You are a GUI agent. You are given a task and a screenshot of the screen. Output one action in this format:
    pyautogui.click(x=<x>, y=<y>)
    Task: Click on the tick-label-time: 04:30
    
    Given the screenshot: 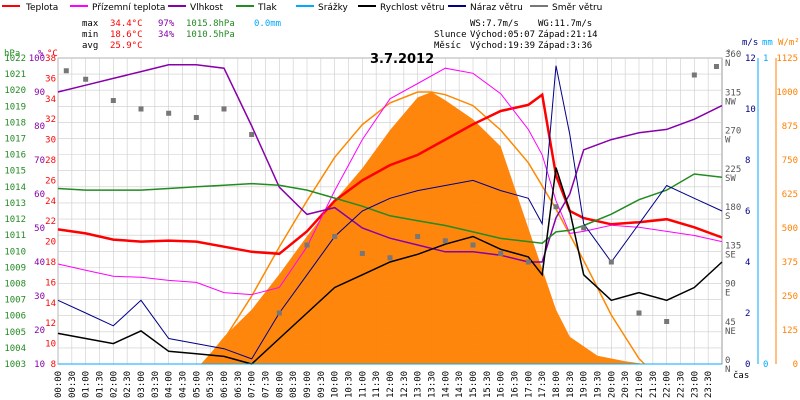 What is the action you would take?
    pyautogui.click(x=184, y=384)
    